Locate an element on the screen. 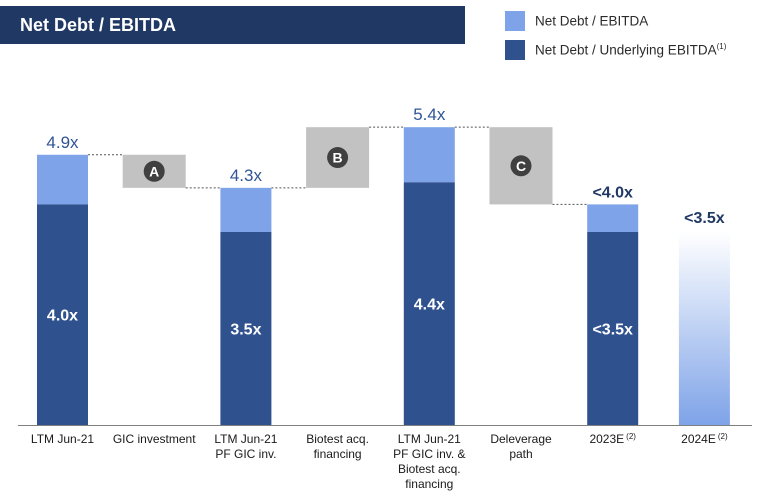 This screenshot has width=765, height=497. bar-value-label: 3.5x is located at coordinates (245, 329).